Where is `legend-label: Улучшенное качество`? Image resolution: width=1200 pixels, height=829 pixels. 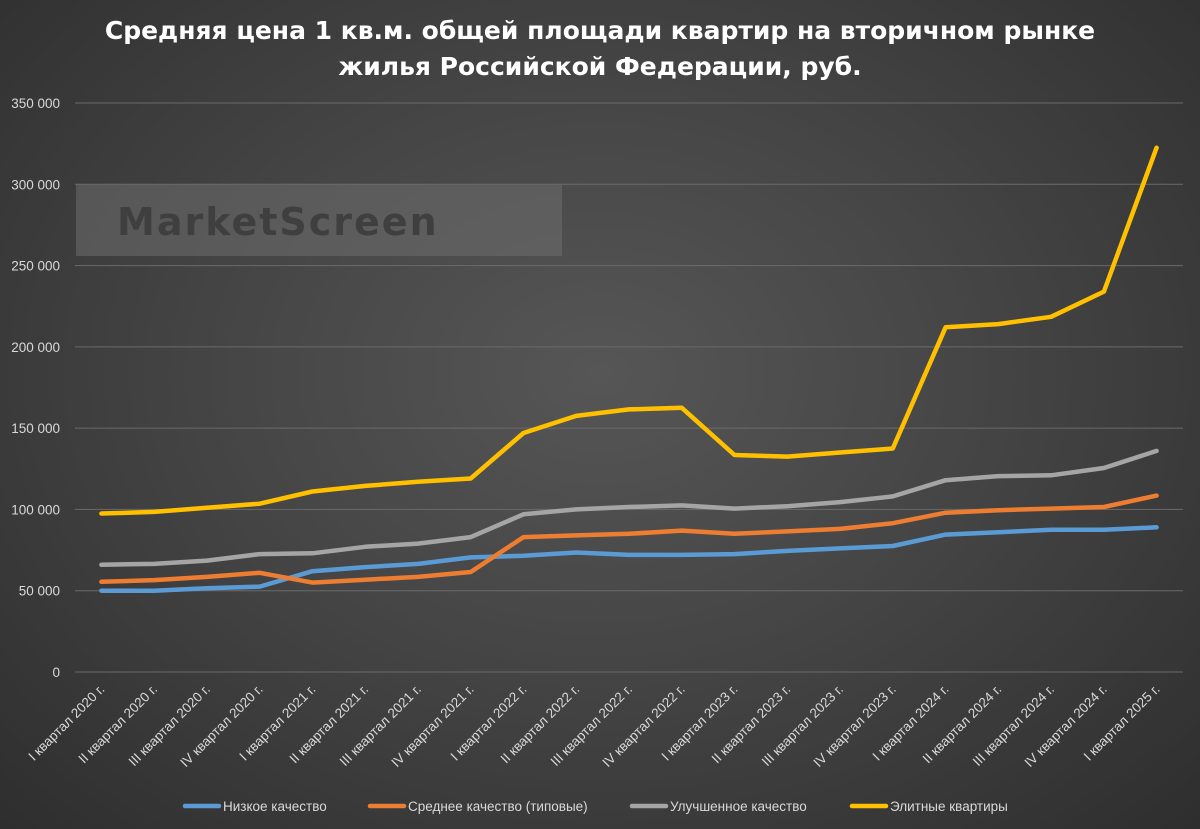 legend-label: Улучшенное качество is located at coordinates (738, 806).